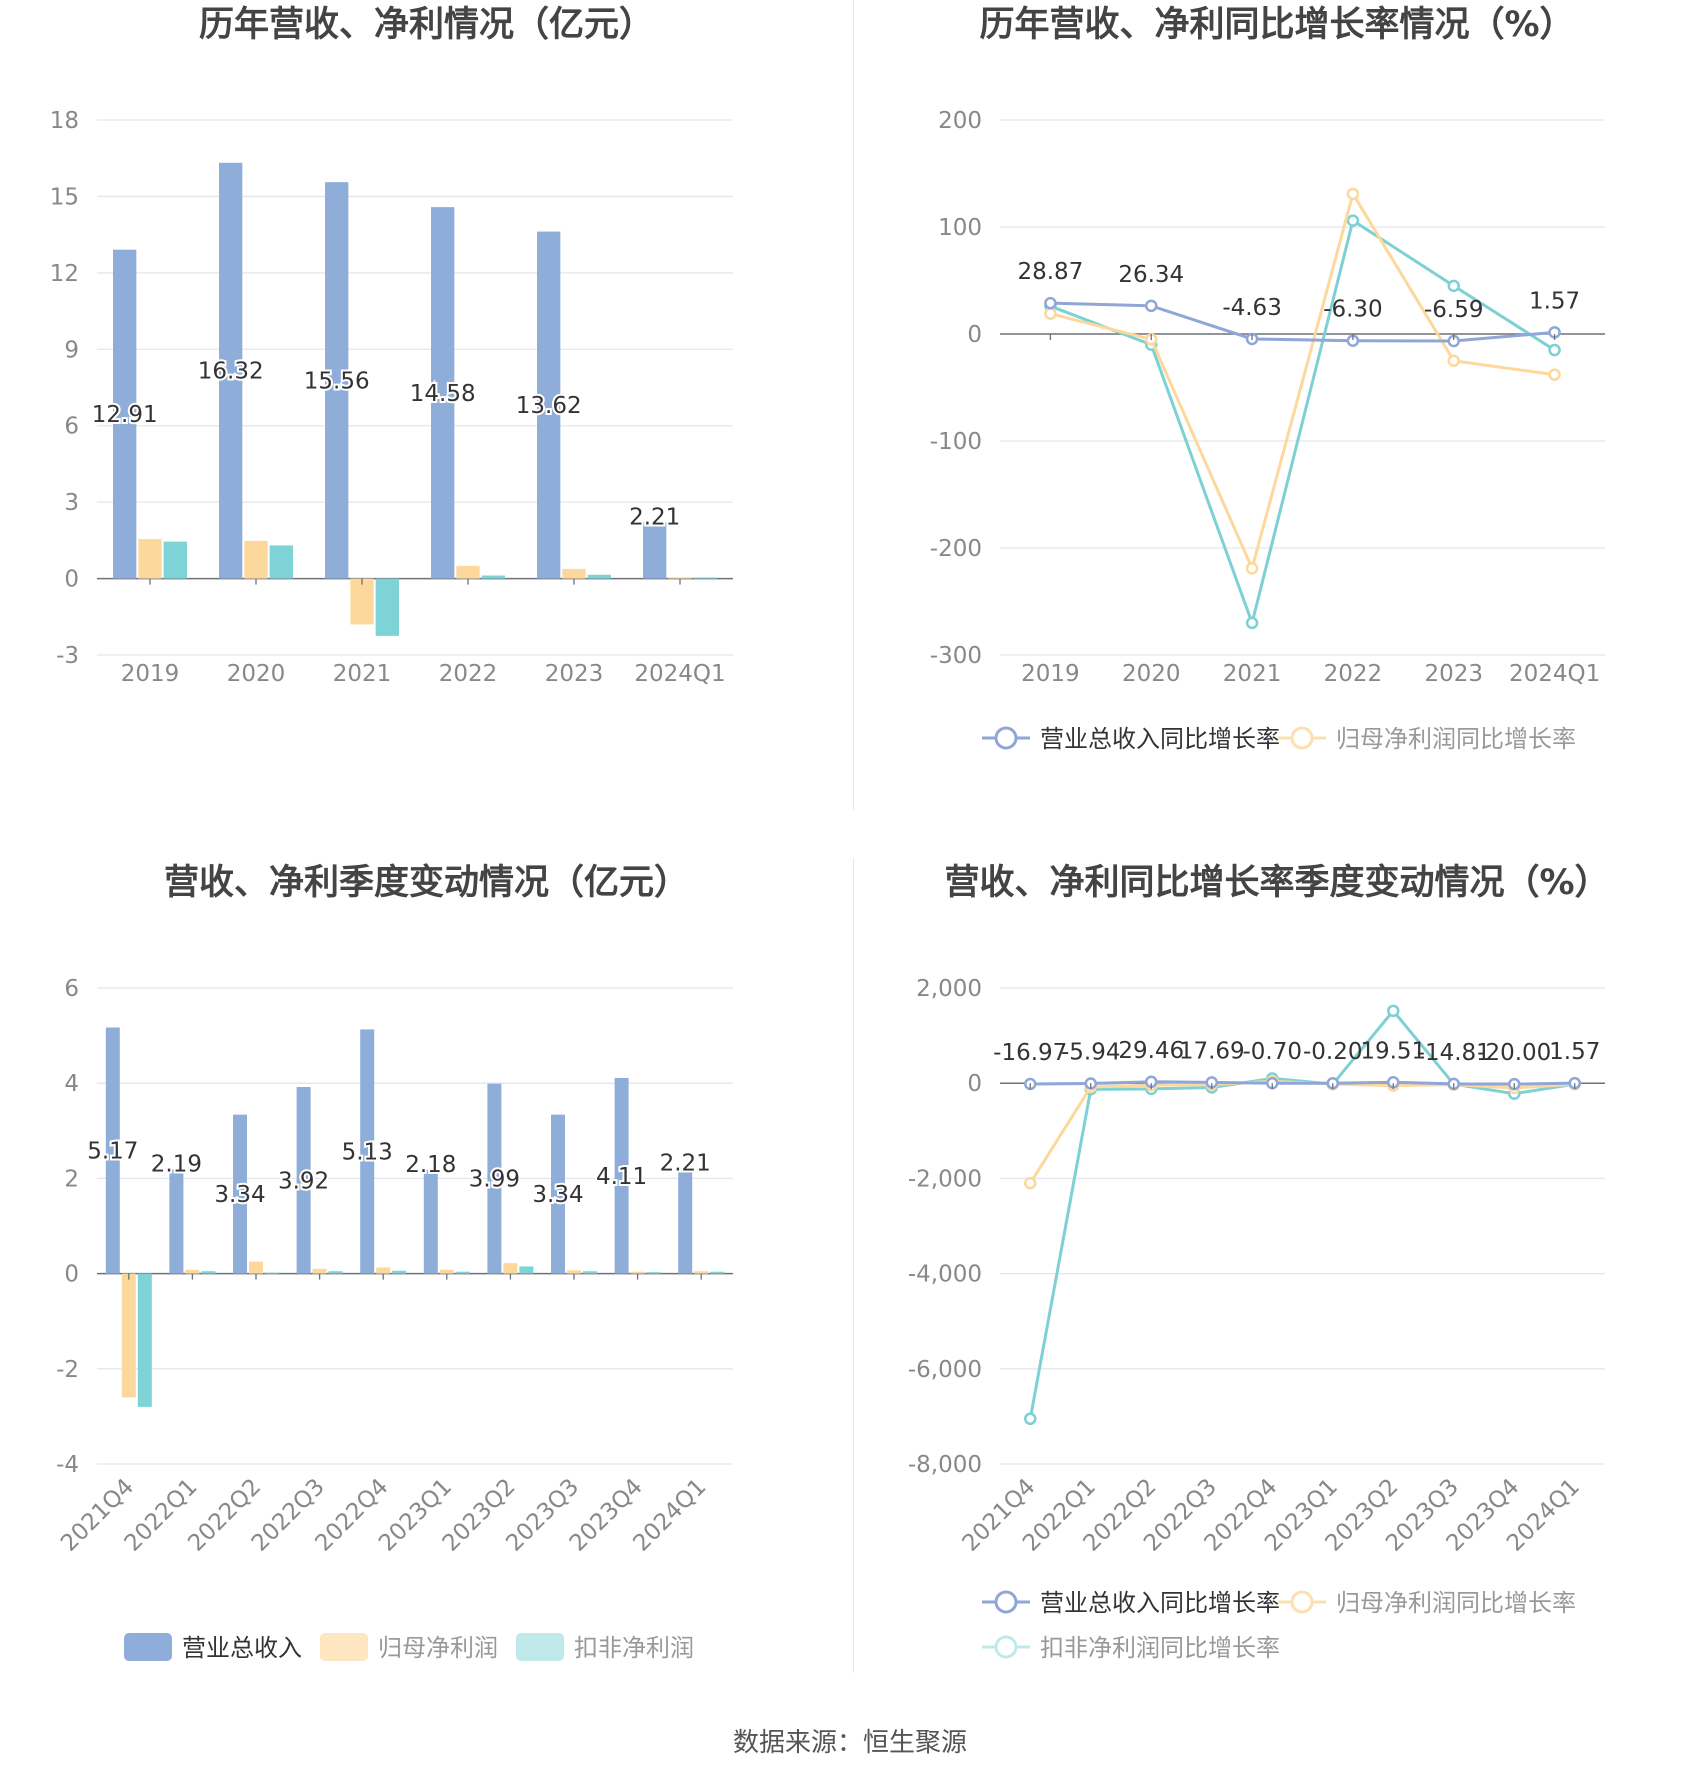 The width and height of the screenshot is (1700, 1782). What do you see at coordinates (956, 549) in the screenshot?
I see `y-tick-label: -200` at bounding box center [956, 549].